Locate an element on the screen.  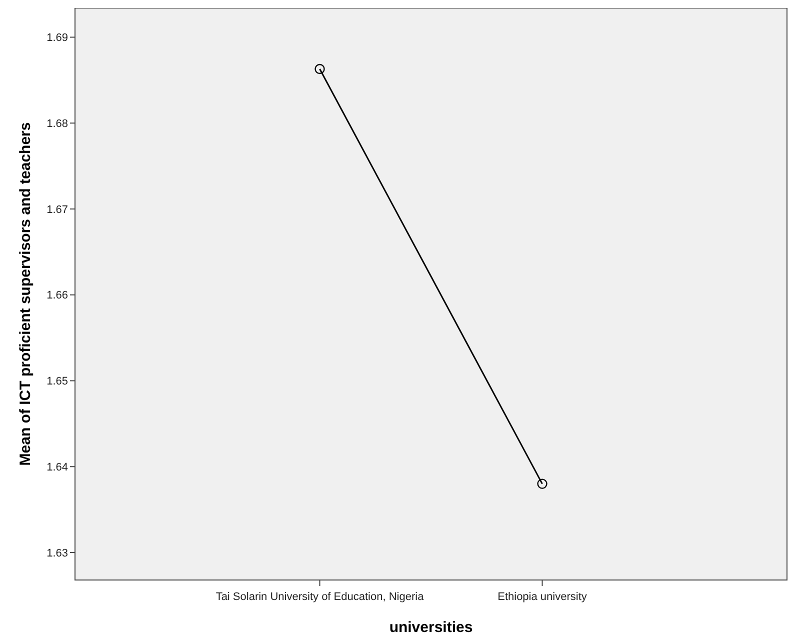
x-axis-title: universities is located at coordinates (431, 627).